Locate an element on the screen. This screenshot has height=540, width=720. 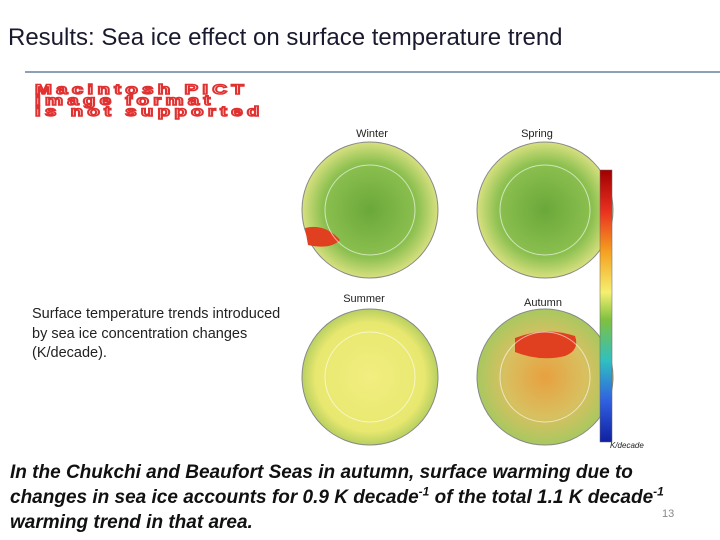
panel-label: Spring is located at coordinates (537, 134).